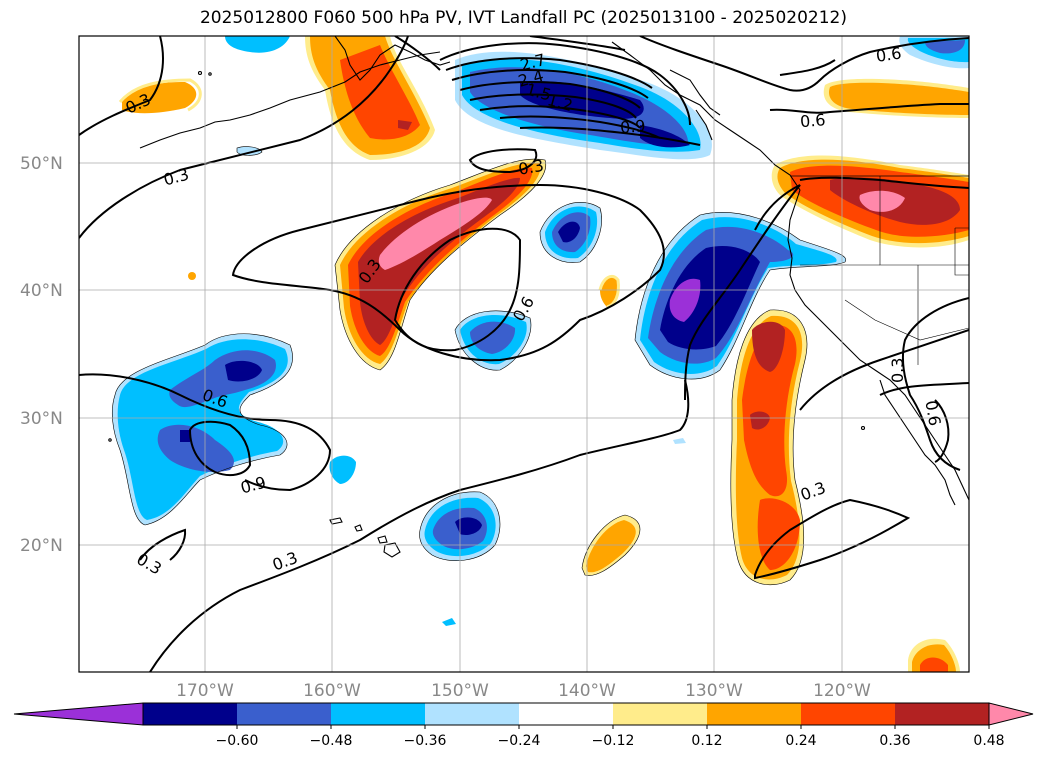 The image size is (1047, 765). What do you see at coordinates (613, 741) in the screenshot?
I see `colorbar-tick-label: −0.12` at bounding box center [613, 741].